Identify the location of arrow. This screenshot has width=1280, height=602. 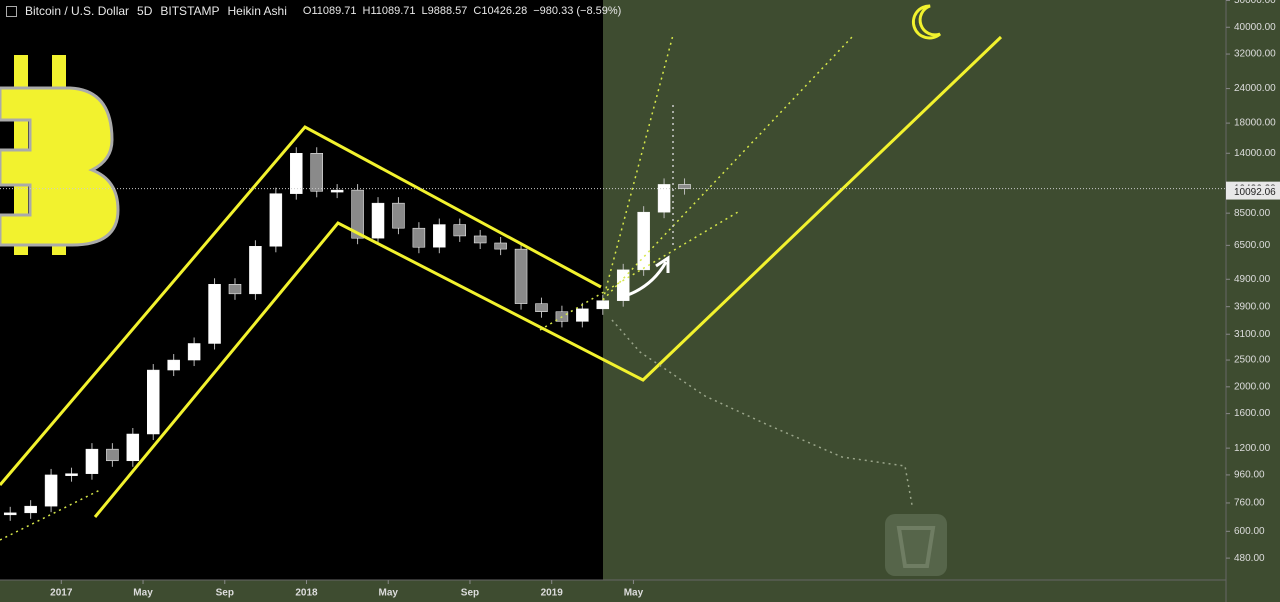
(642, 280).